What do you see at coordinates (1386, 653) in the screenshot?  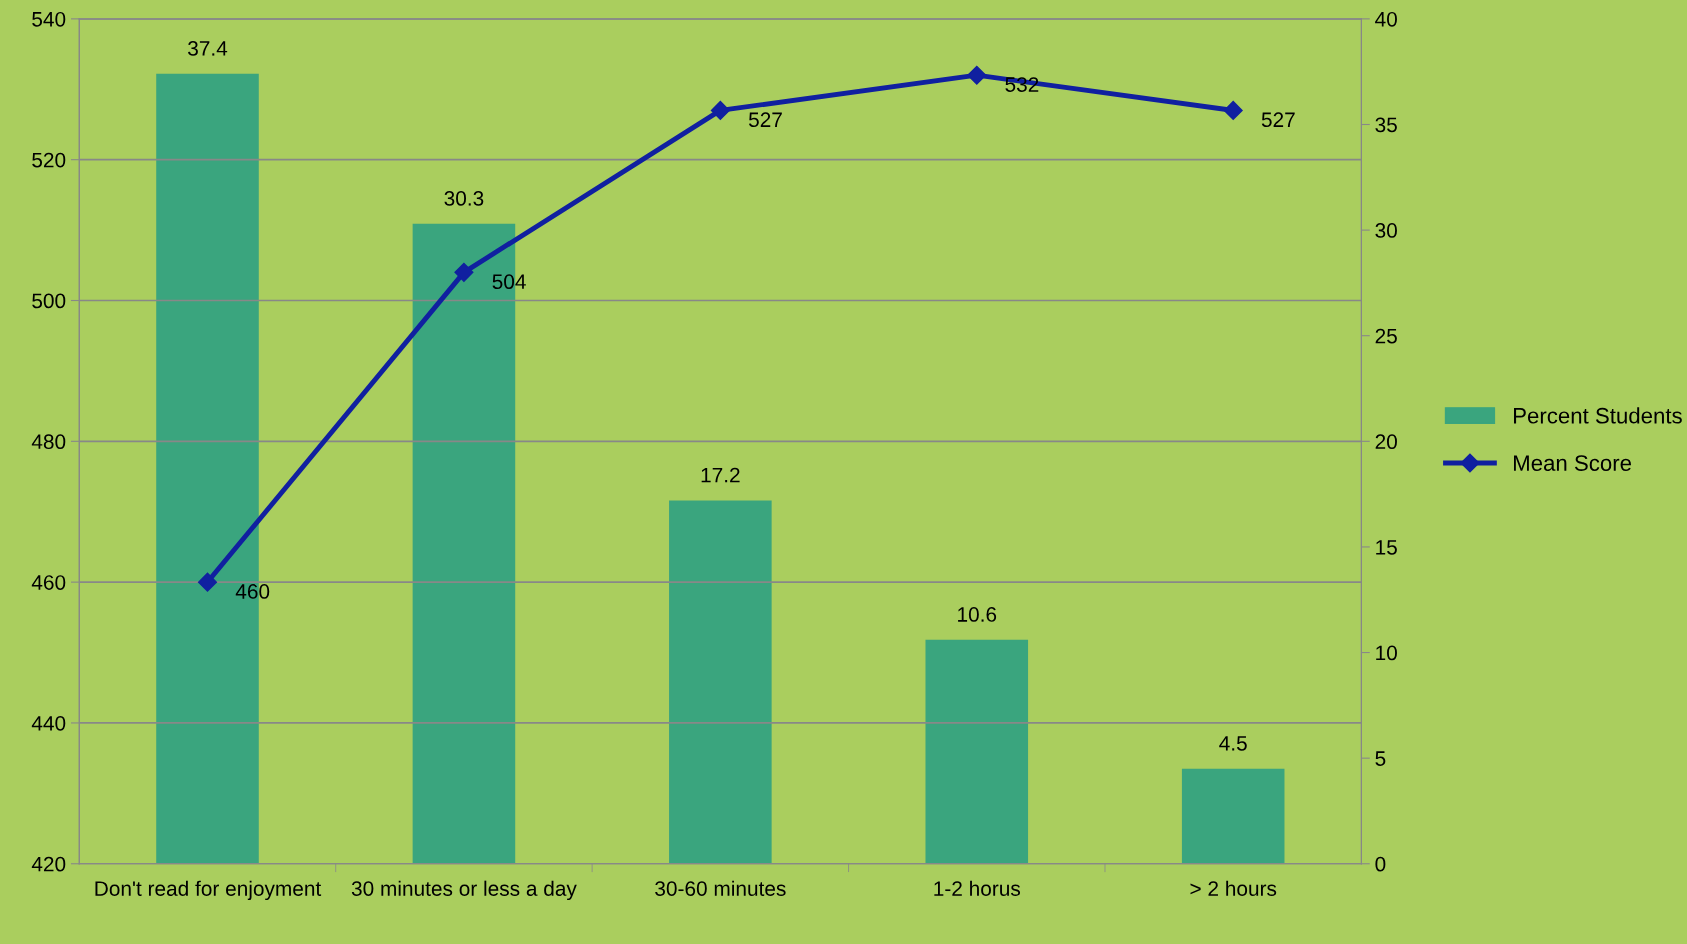 I see `y2-tick-label: 10` at bounding box center [1386, 653].